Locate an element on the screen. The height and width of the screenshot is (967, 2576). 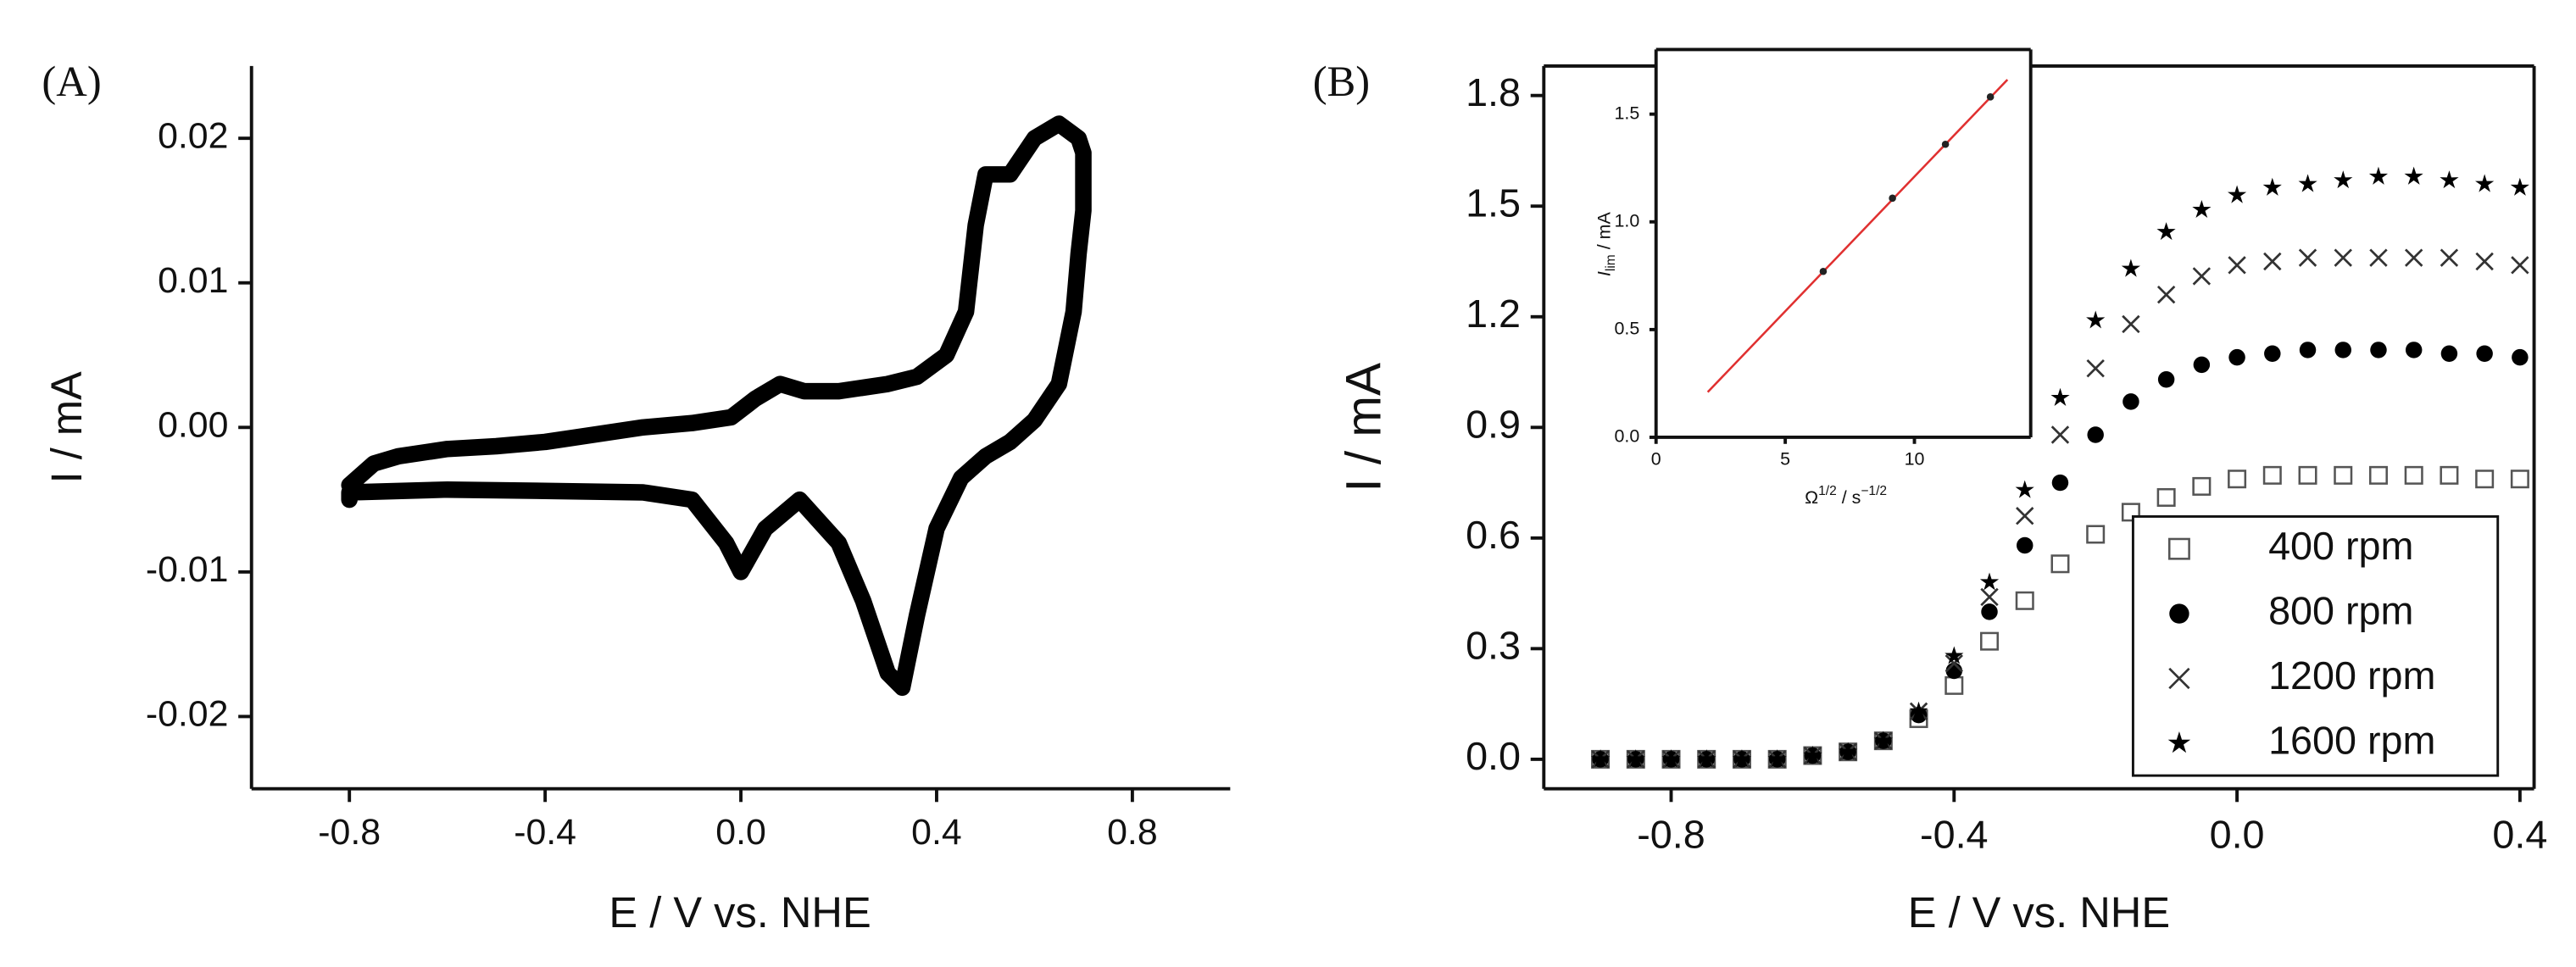
y-tick-label: 1.0 is located at coordinates (1626, 220).